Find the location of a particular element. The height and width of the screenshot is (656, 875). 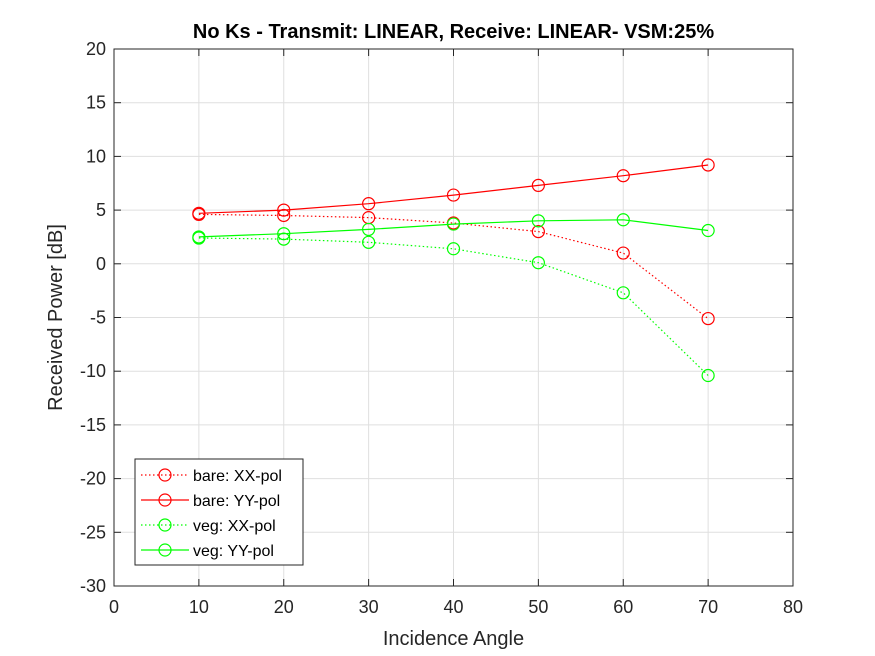

x-tick-label: 60 is located at coordinates (623, 607).